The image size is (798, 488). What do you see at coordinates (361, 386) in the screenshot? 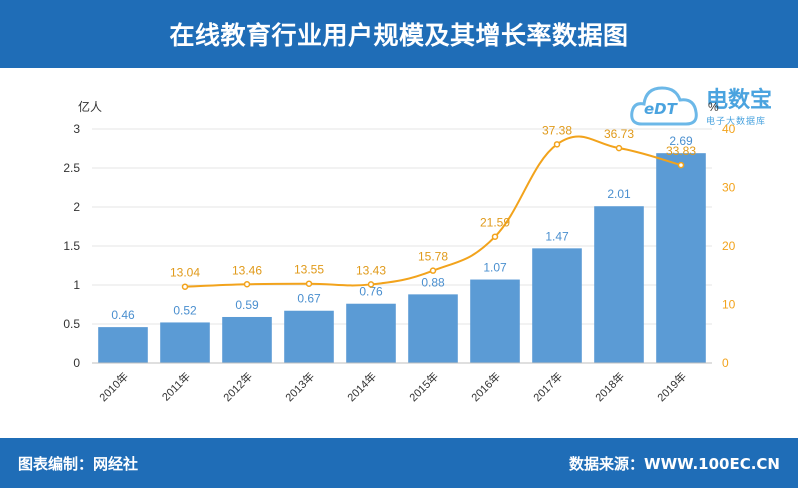
I see `x-tick-label: 2014年` at bounding box center [361, 386].